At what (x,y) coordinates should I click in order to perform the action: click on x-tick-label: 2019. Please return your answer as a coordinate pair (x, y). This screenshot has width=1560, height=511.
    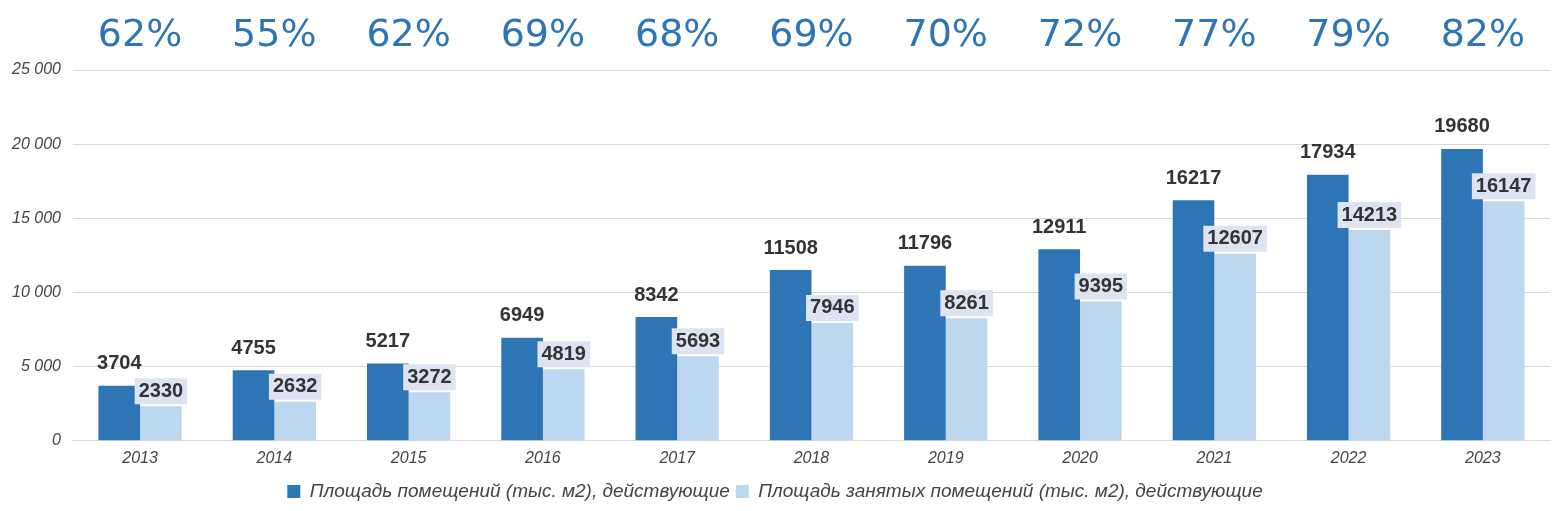
    Looking at the image, I should click on (945, 457).